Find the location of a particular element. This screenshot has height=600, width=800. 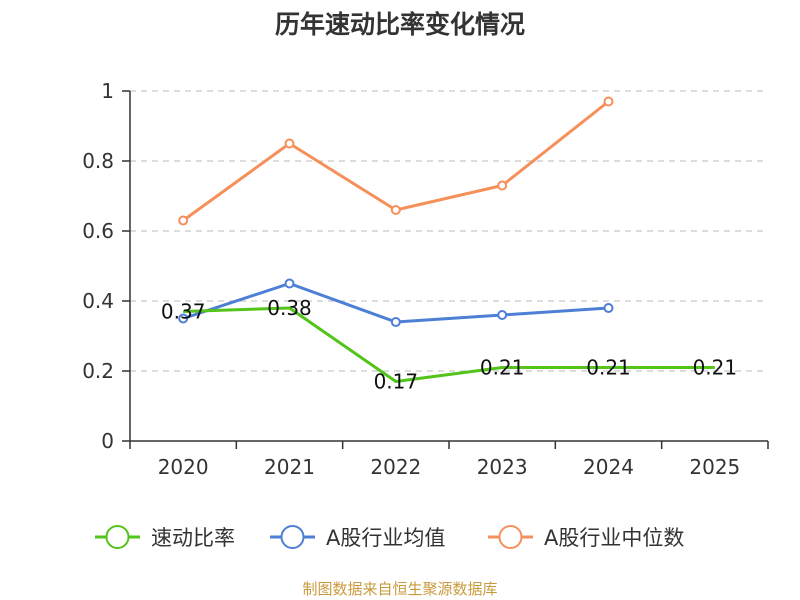

legend-label: A股行业中位数 is located at coordinates (614, 538).